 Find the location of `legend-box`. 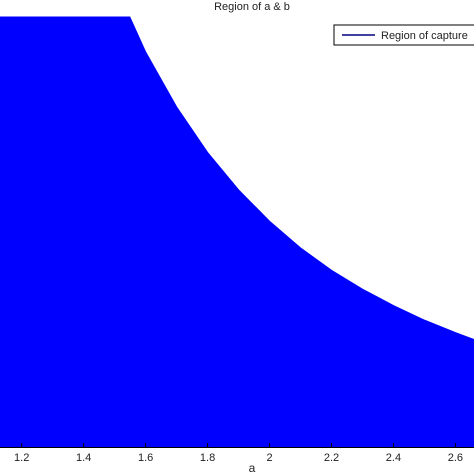

legend-box is located at coordinates (403, 35).